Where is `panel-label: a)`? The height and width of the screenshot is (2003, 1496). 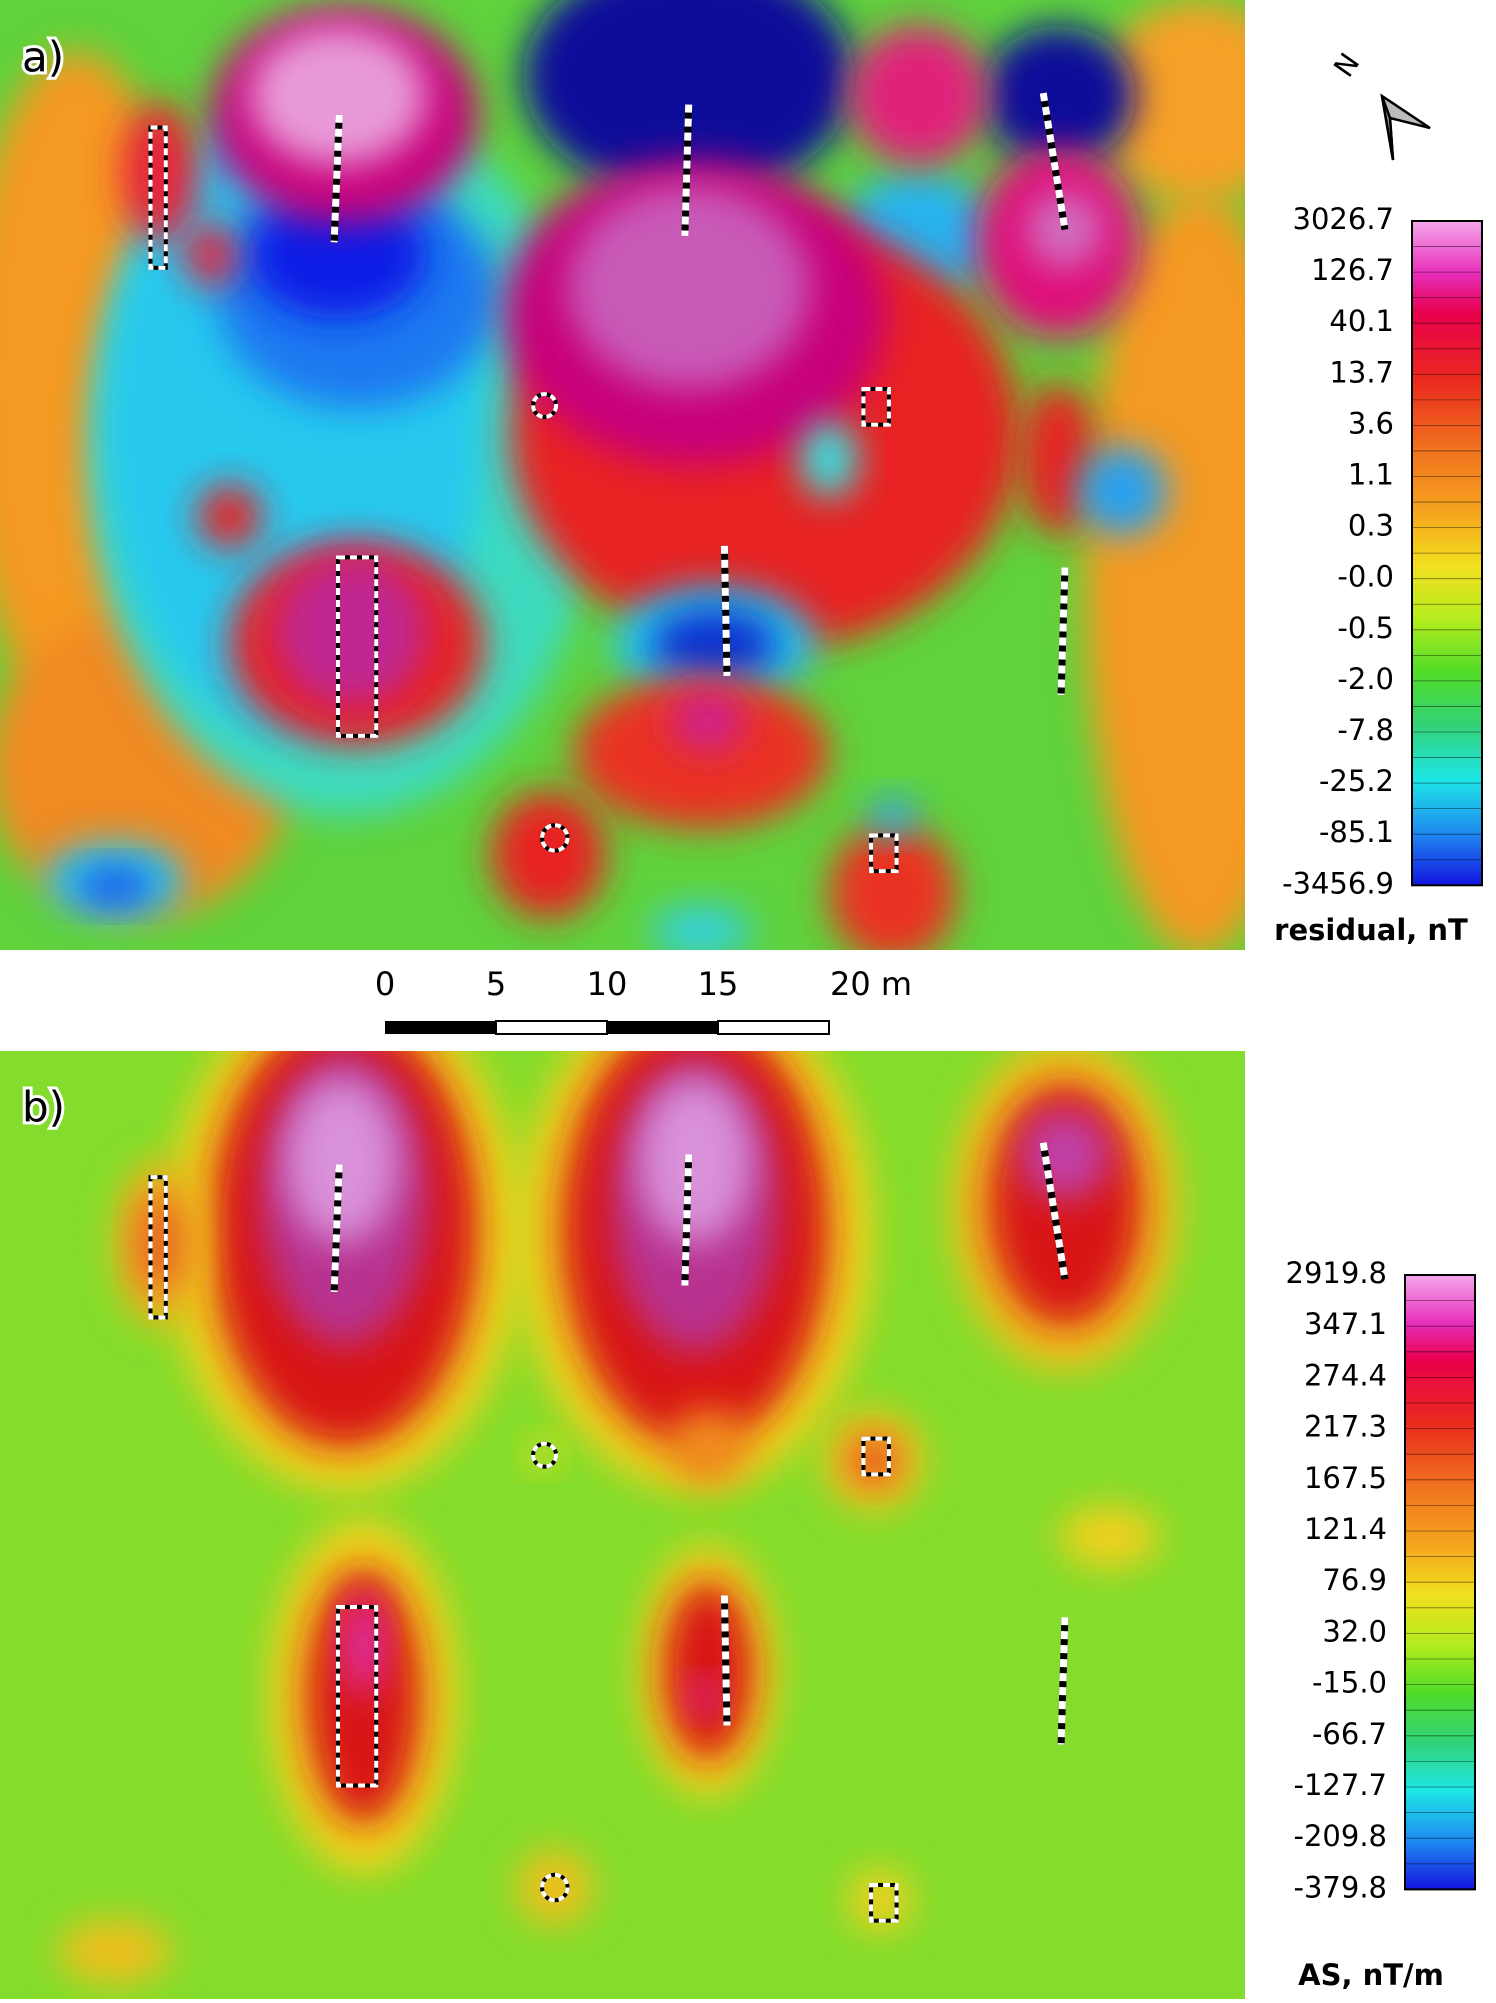 panel-label: a) is located at coordinates (43, 57).